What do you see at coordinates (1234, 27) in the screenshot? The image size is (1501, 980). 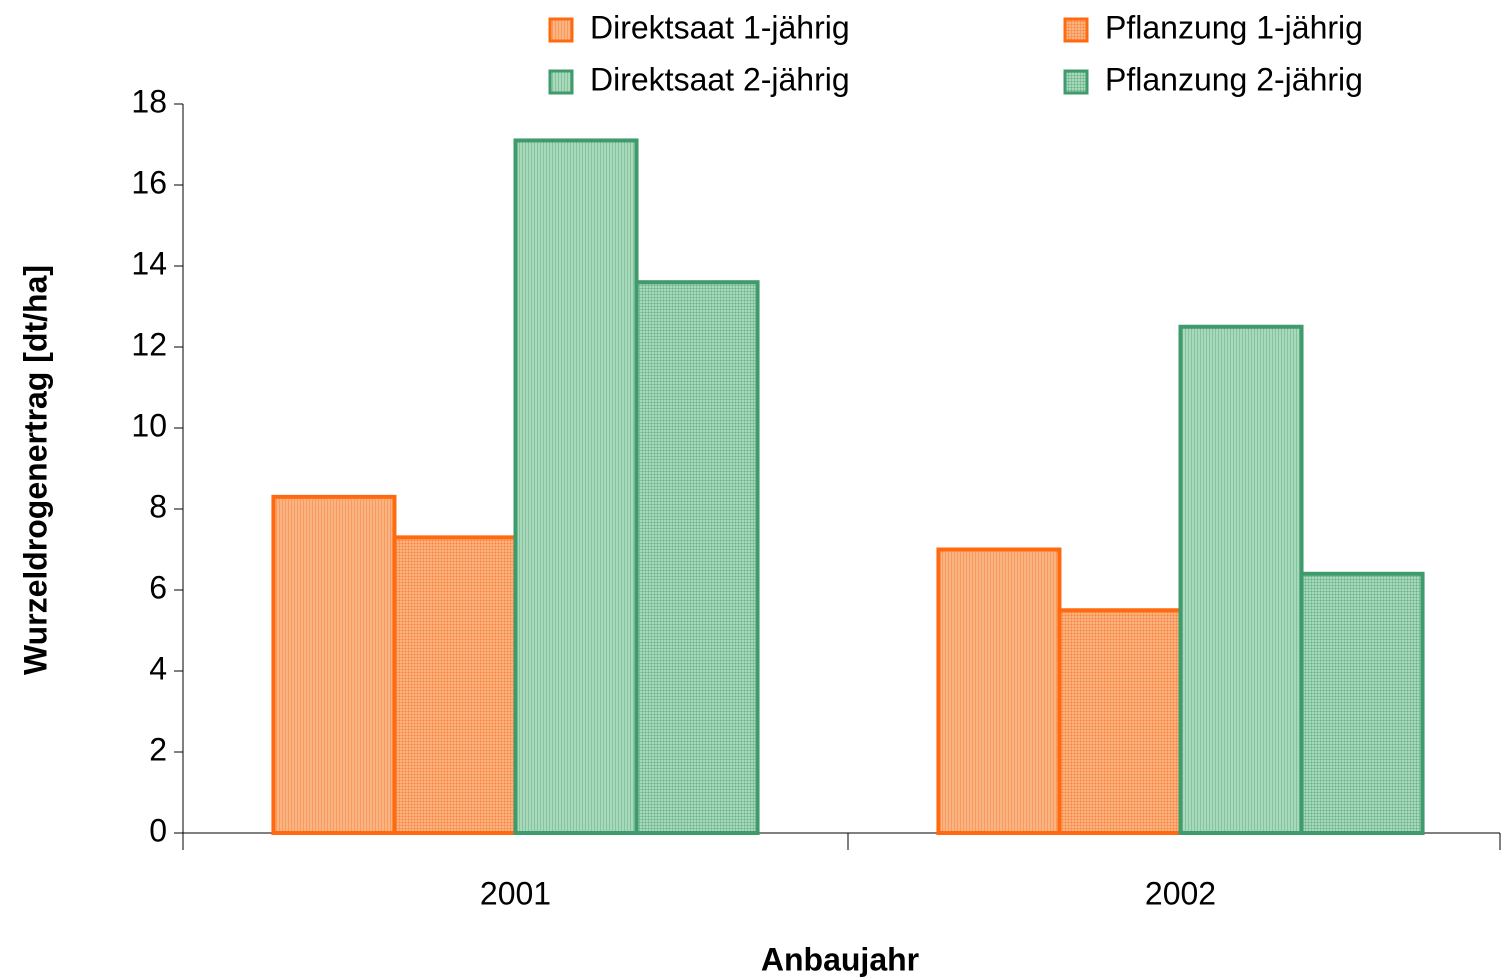 I see `legend-label: Pflanzung 1-jährig` at bounding box center [1234, 27].